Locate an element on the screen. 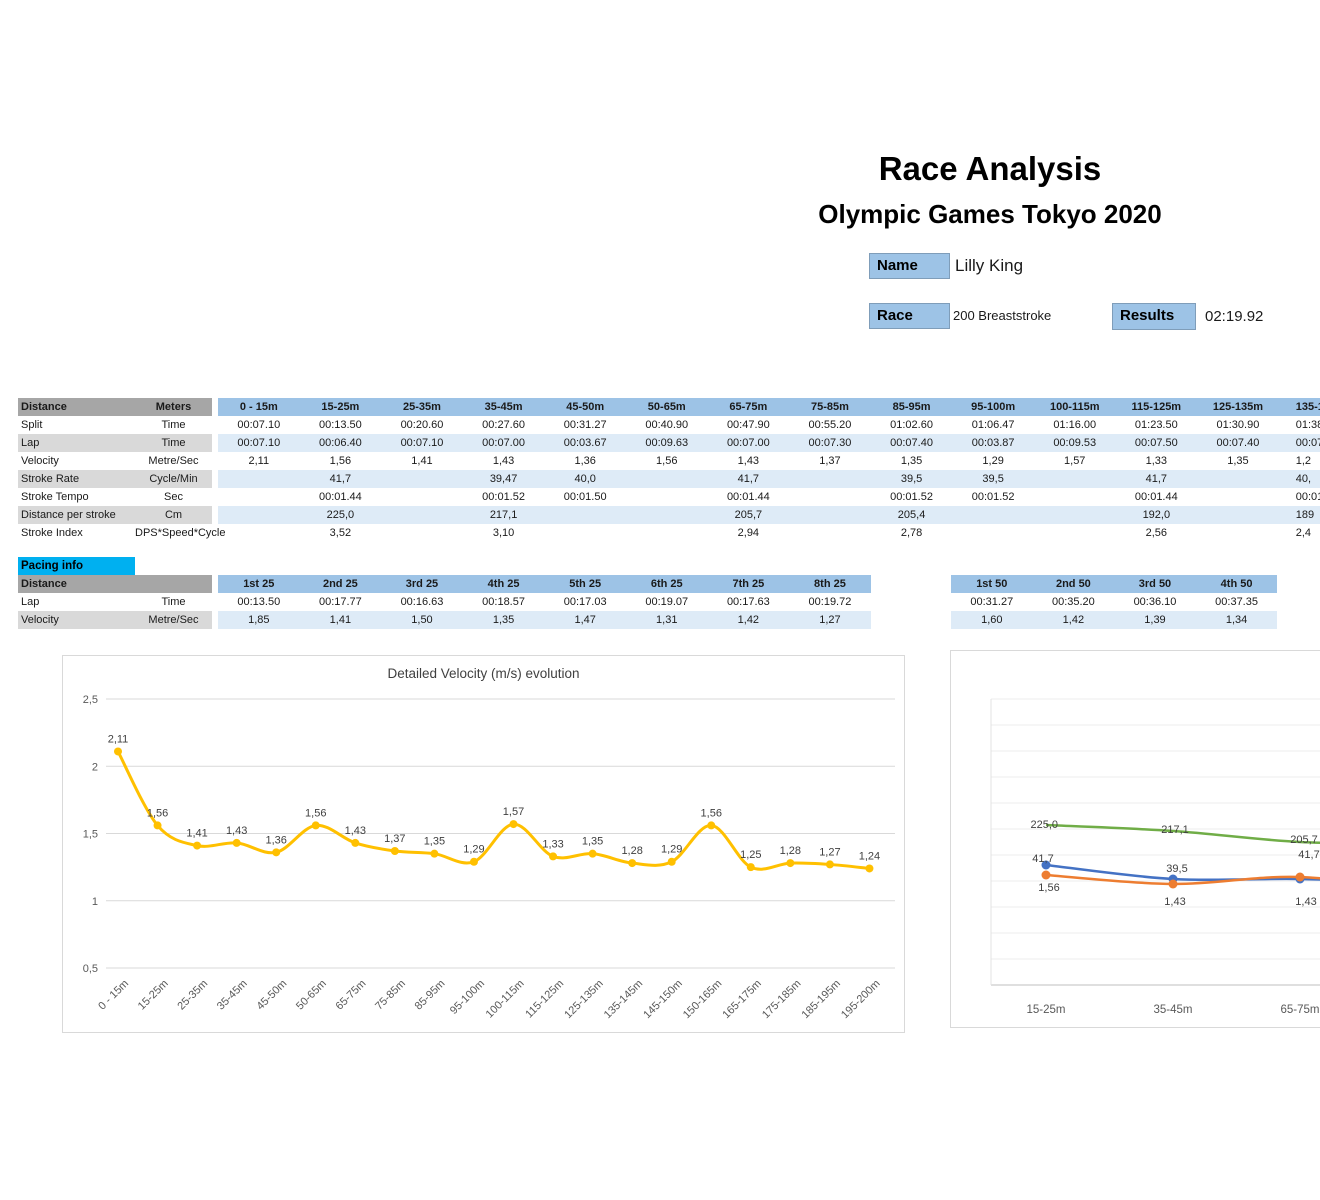 The image size is (1320, 1200). page-subtitle: Olympic Games Tokyo 2020 is located at coordinates (990, 214).